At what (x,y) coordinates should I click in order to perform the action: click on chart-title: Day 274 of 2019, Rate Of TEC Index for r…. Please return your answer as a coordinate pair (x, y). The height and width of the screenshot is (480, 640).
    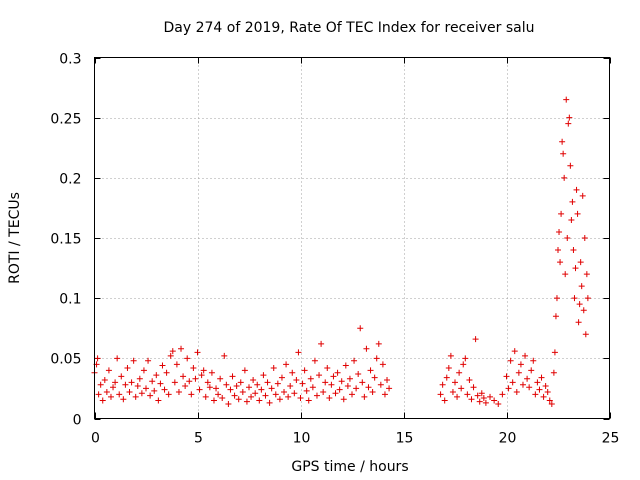
    Looking at the image, I should click on (348, 28).